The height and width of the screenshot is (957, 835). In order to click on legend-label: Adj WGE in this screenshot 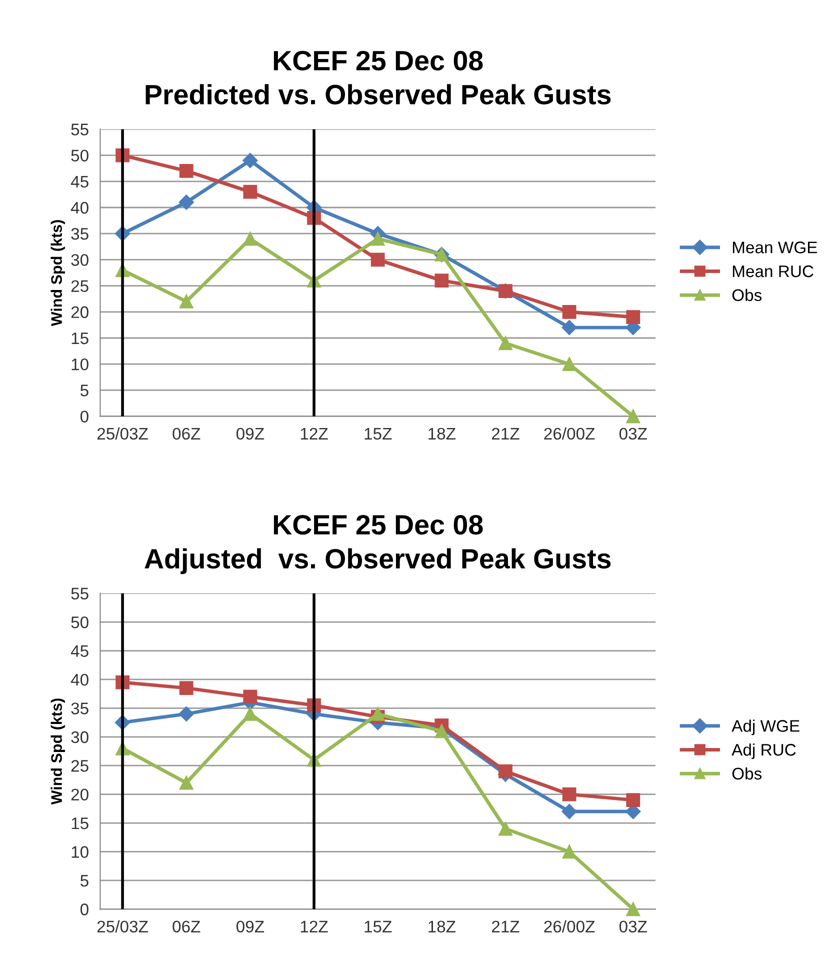, I will do `click(766, 728)`.